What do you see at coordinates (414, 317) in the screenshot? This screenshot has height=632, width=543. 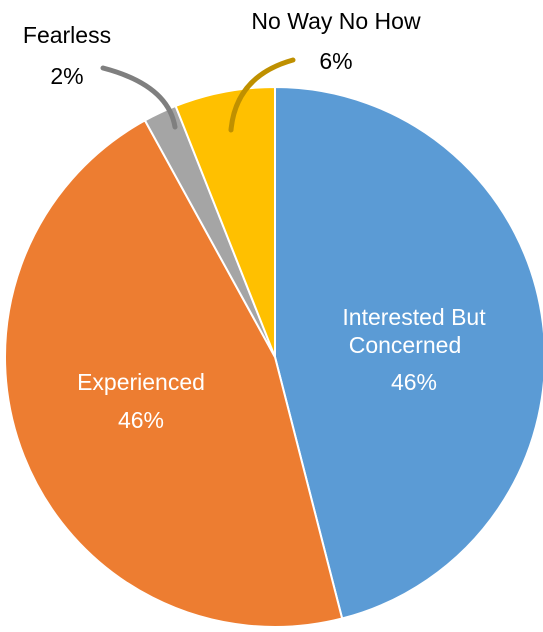 I see `interested-label-line1: Interested But` at bounding box center [414, 317].